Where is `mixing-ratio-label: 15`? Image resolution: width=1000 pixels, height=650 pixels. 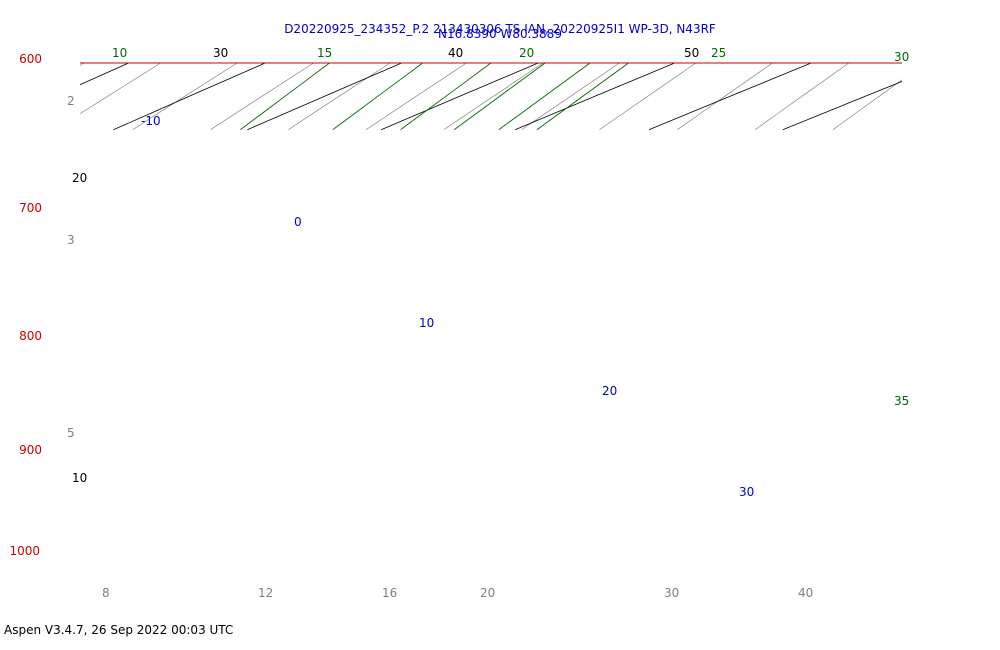 mixing-ratio-label: 15 is located at coordinates (324, 53).